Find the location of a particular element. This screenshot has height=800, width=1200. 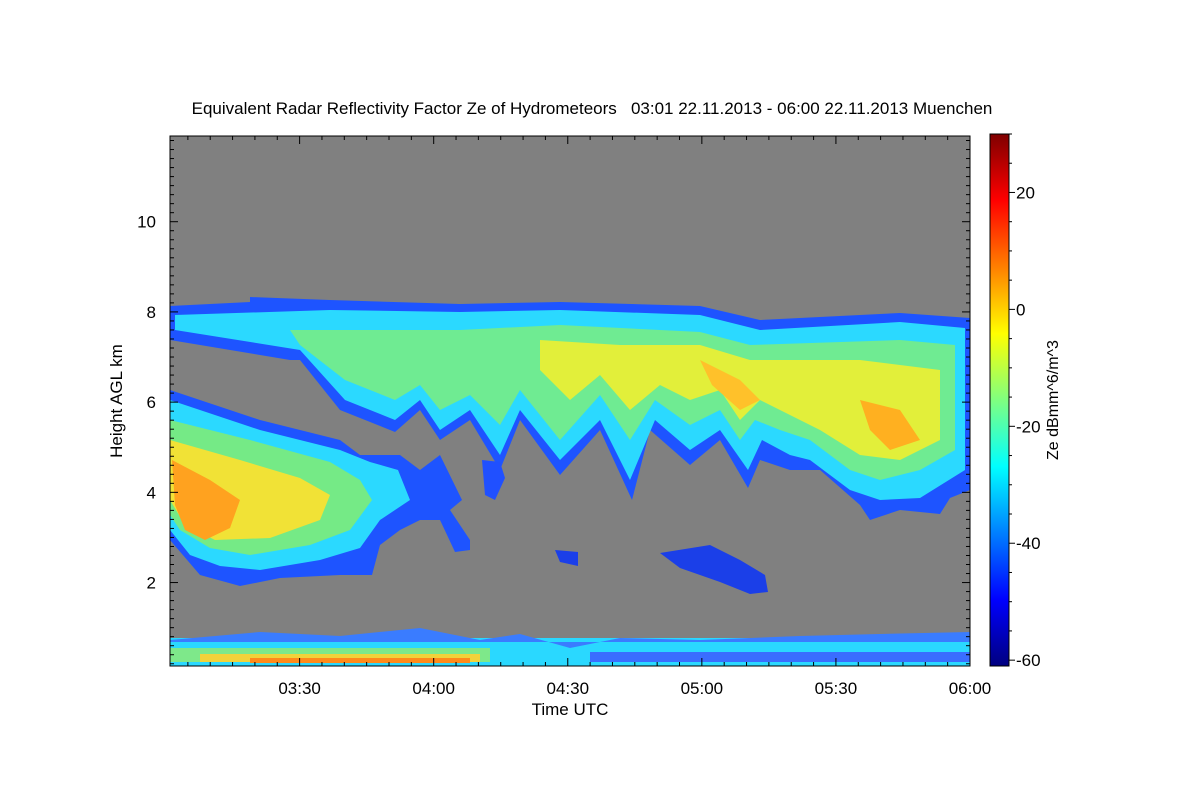

y-tick-label: 8 is located at coordinates (151, 312).